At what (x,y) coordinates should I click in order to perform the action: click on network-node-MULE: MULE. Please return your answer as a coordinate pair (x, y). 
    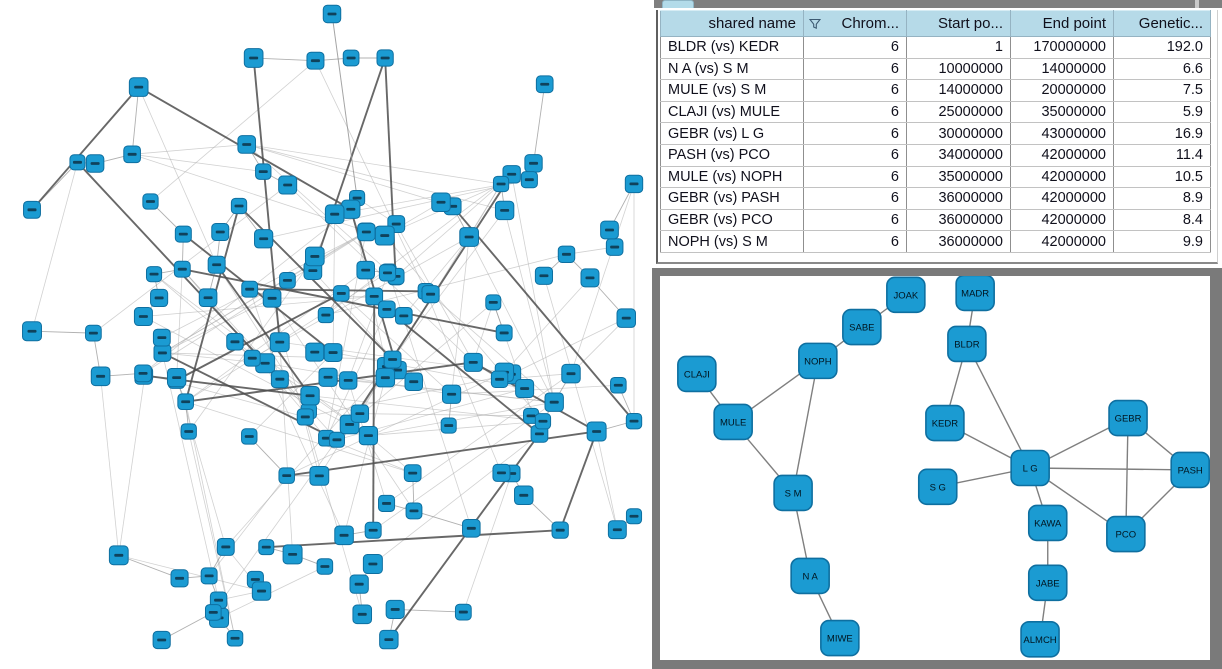
    Looking at the image, I should click on (733, 422).